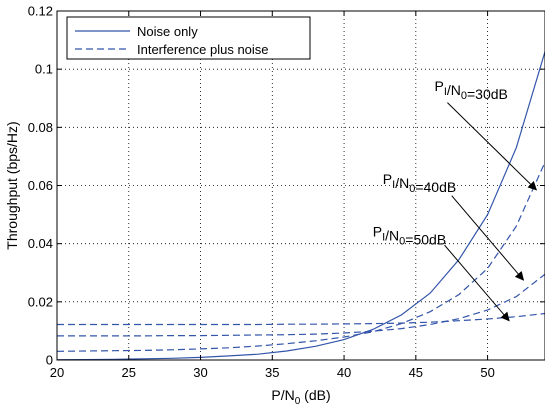 The image size is (545, 409). I want to click on legend-label: Interference plus noise, so click(203, 49).